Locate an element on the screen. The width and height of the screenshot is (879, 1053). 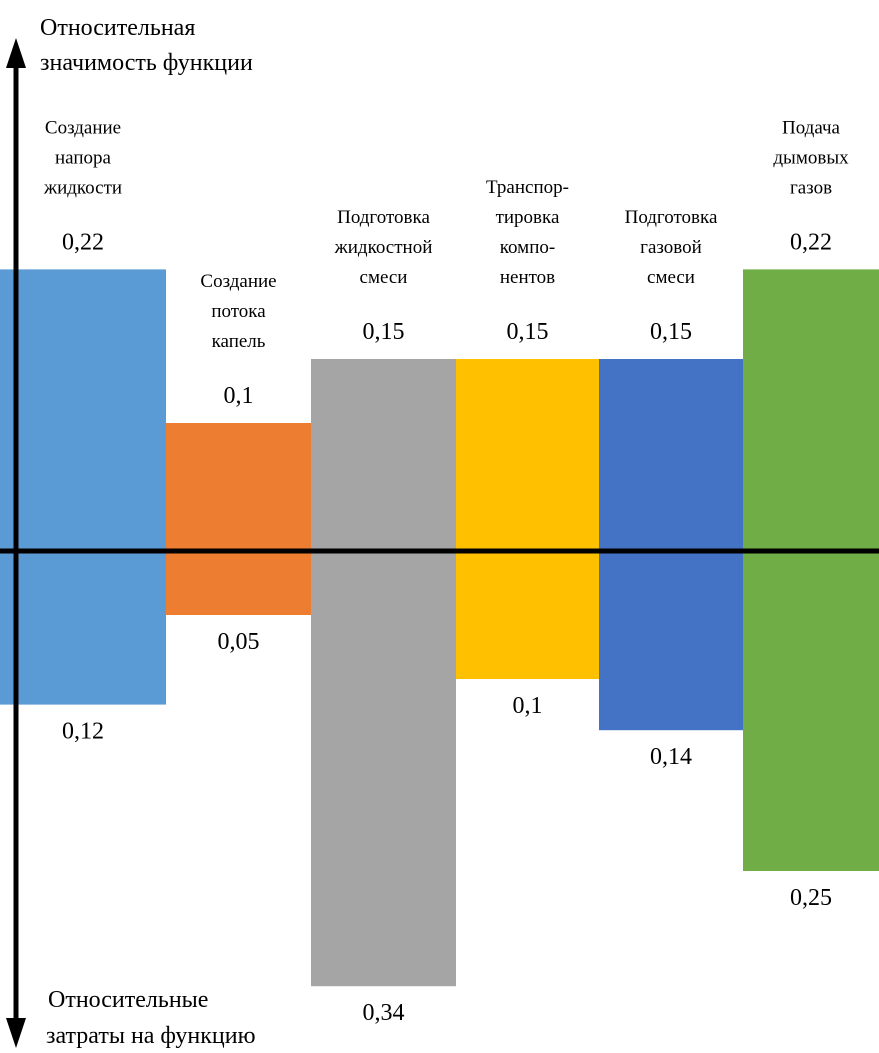
category-label: напора is located at coordinates (83, 157).